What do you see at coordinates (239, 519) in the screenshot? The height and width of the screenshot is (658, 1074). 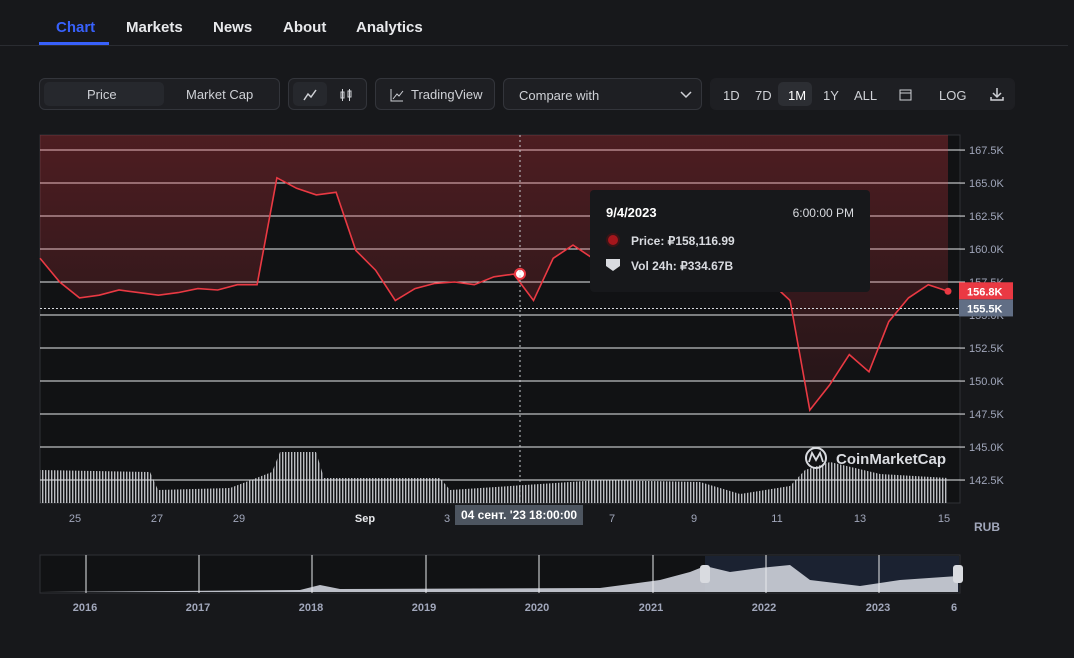 I see `x-tick-label: 29` at bounding box center [239, 519].